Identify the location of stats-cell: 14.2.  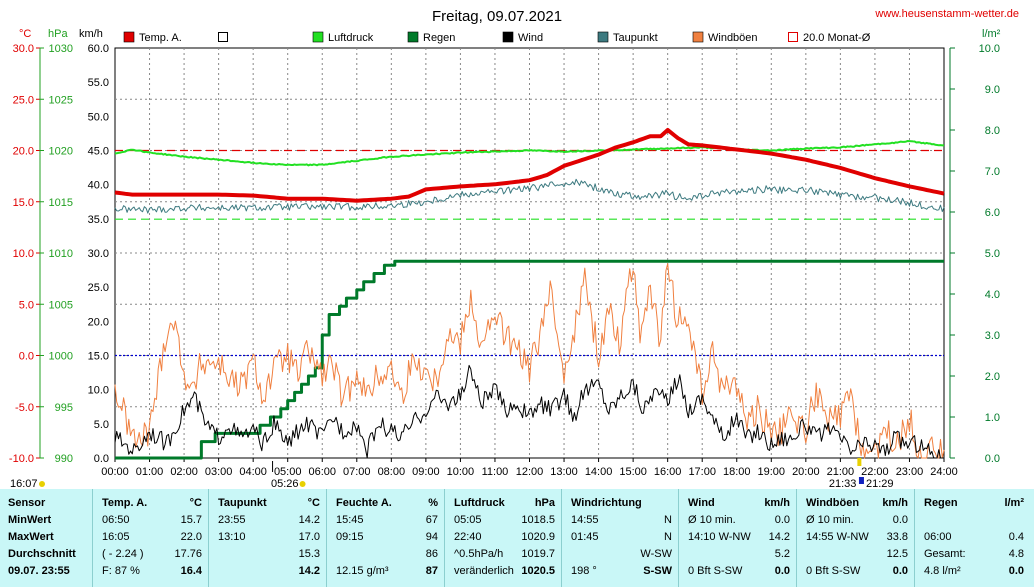
(267, 571).